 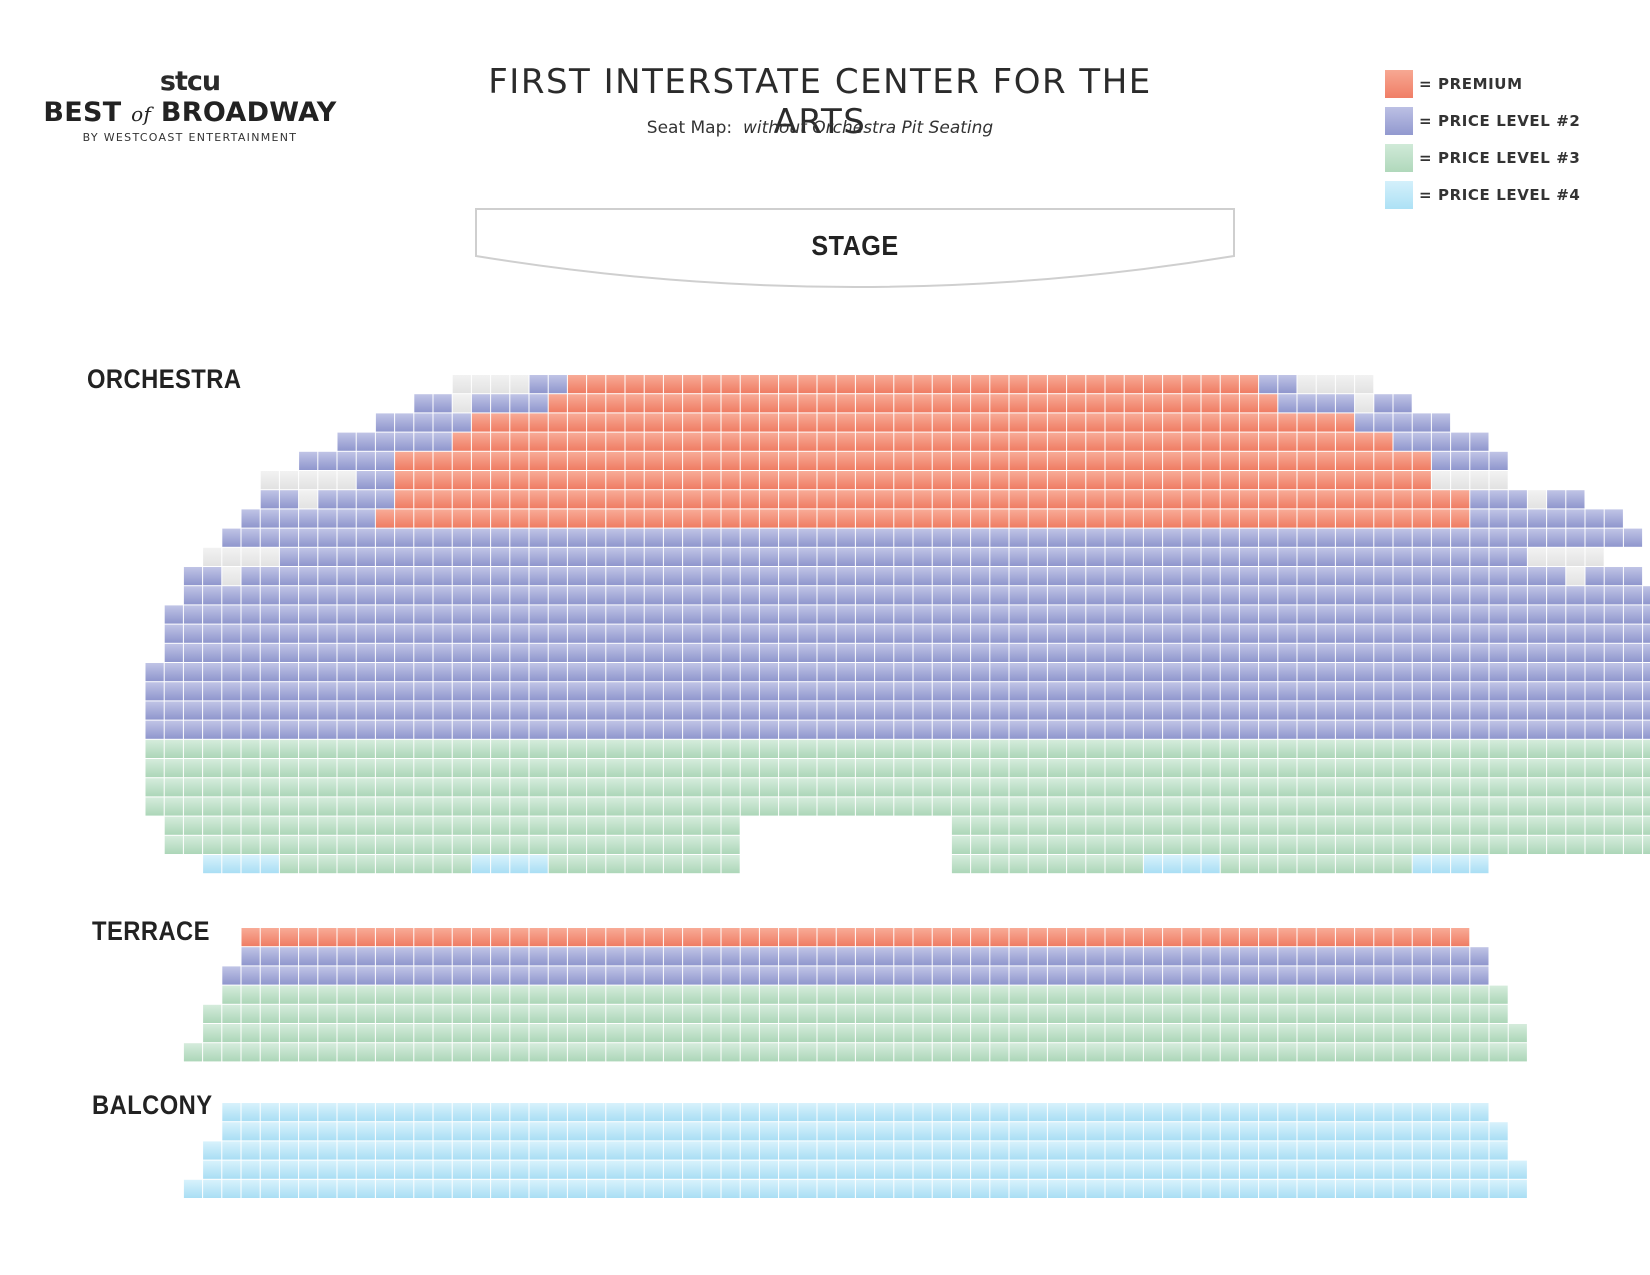 What do you see at coordinates (1399, 84) in the screenshot?
I see `legend-swatch-premium` at bounding box center [1399, 84].